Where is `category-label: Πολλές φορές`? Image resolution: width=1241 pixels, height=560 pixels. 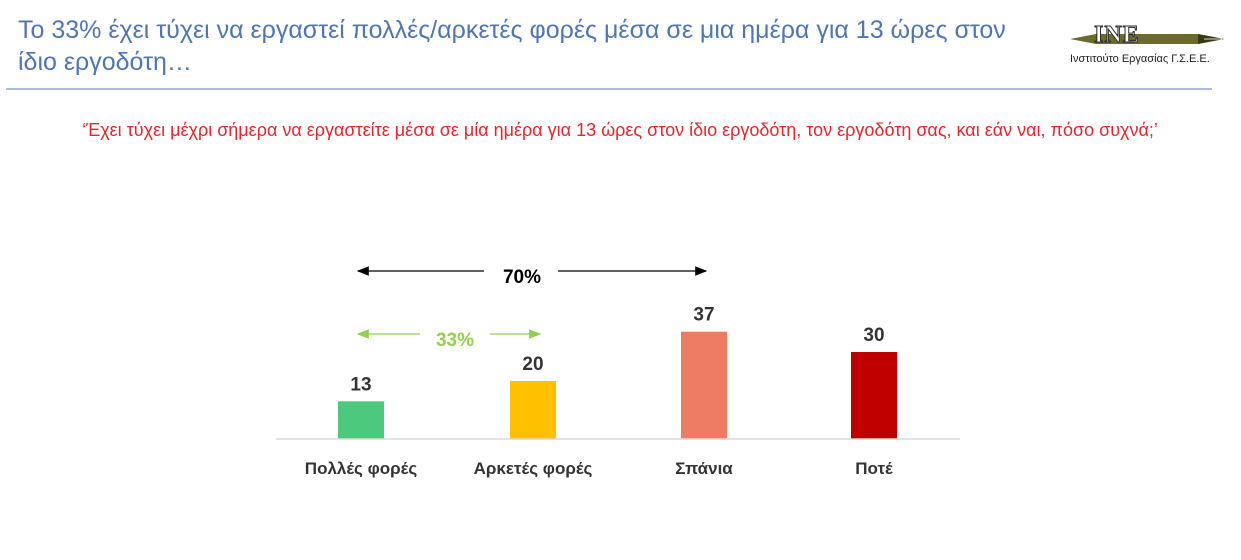 category-label: Πολλές φορές is located at coordinates (361, 468).